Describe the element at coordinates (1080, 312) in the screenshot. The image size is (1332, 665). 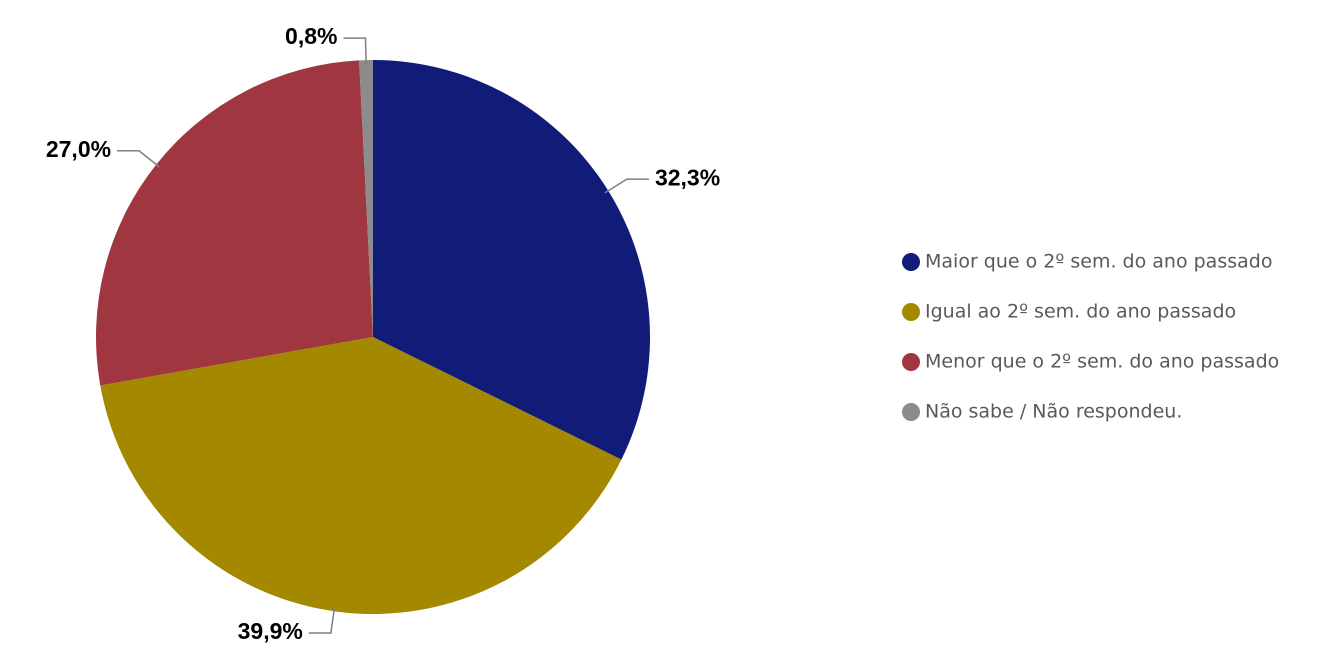
I see `legend-label: Igual ao 2º sem. do ano passado` at that location.